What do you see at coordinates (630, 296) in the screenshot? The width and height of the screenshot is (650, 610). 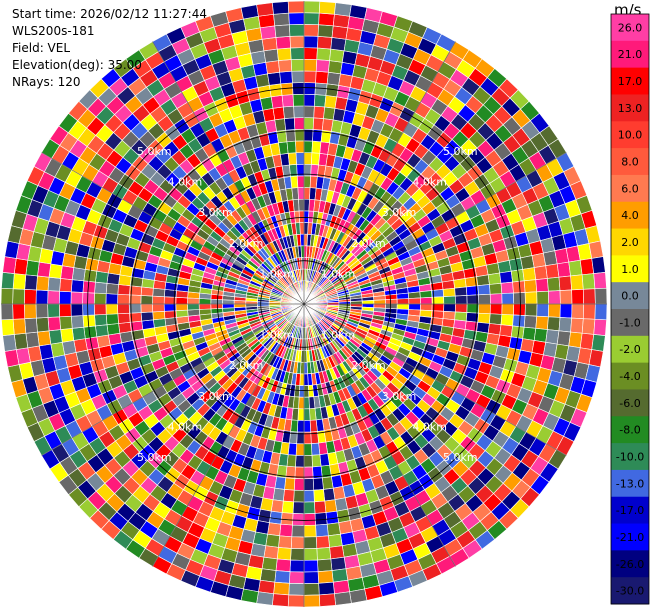 I see `colorbar-tick-label: 0.0` at bounding box center [630, 296].